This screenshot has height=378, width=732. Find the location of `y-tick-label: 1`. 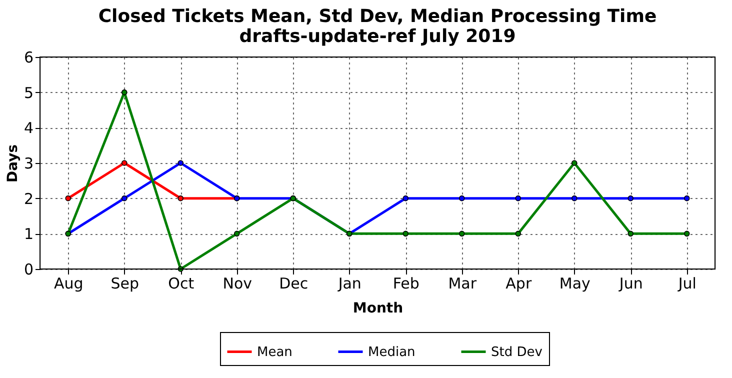

y-tick-label: 1 is located at coordinates (29, 234).